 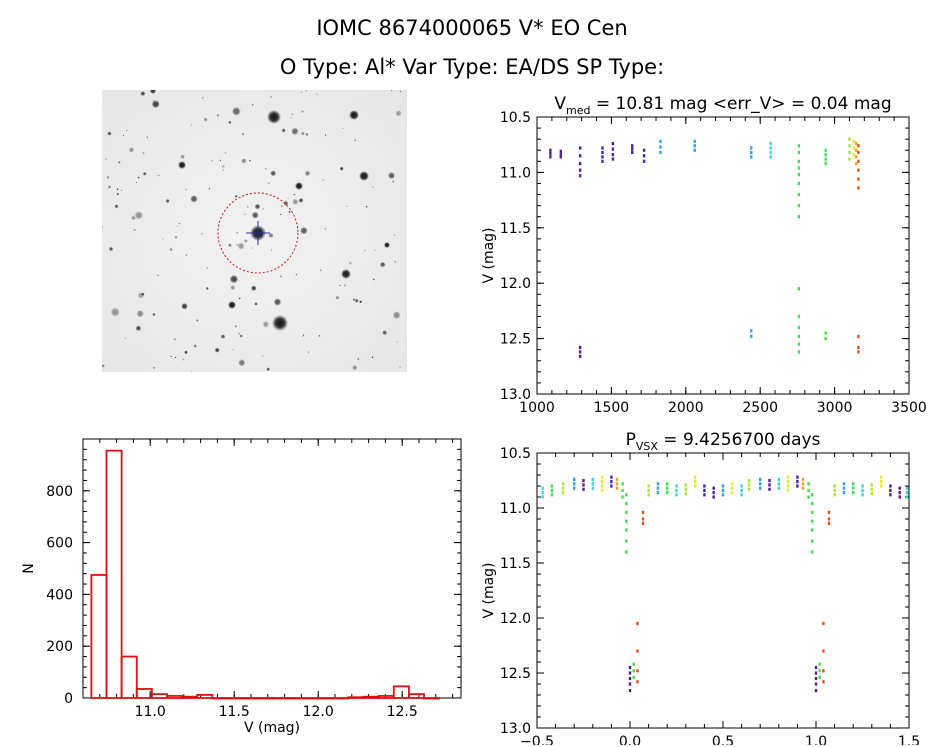 What do you see at coordinates (515, 619) in the screenshot?
I see `y-tick-label: 12.0` at bounding box center [515, 619].